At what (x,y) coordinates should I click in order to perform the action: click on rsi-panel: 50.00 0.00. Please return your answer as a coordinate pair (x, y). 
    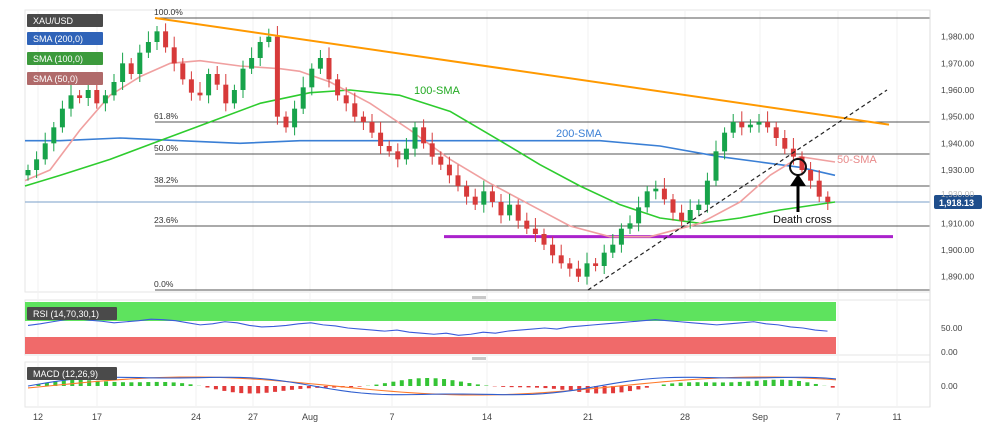
    Looking at the image, I should click on (494, 329).